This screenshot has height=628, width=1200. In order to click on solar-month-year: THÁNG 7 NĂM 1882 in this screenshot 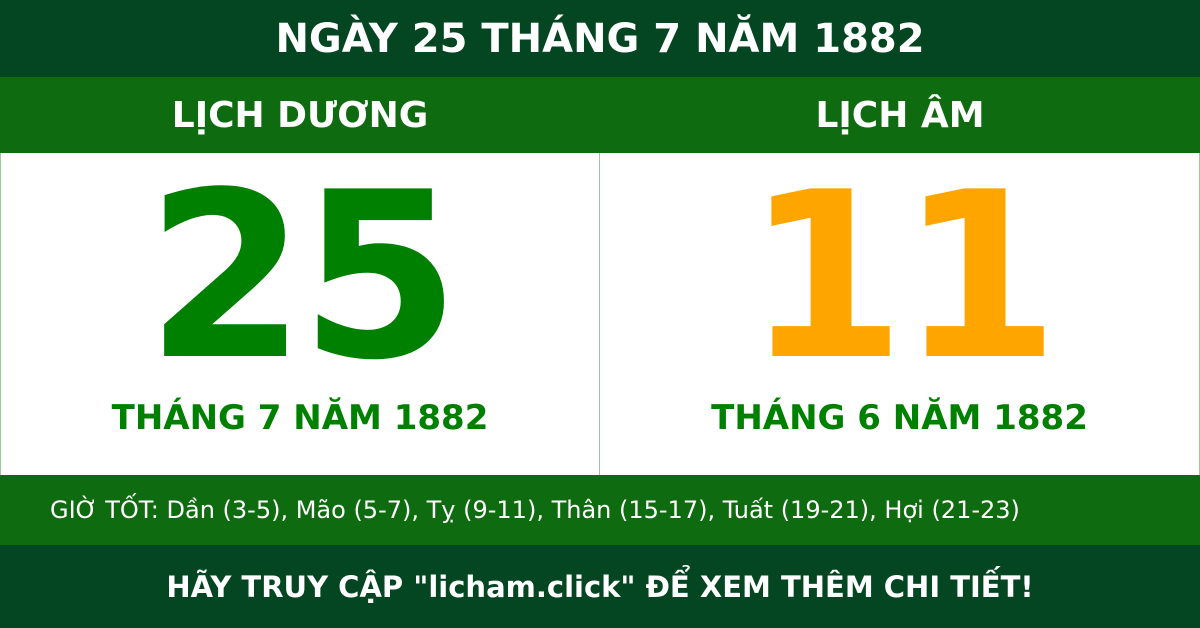, I will do `click(300, 418)`.